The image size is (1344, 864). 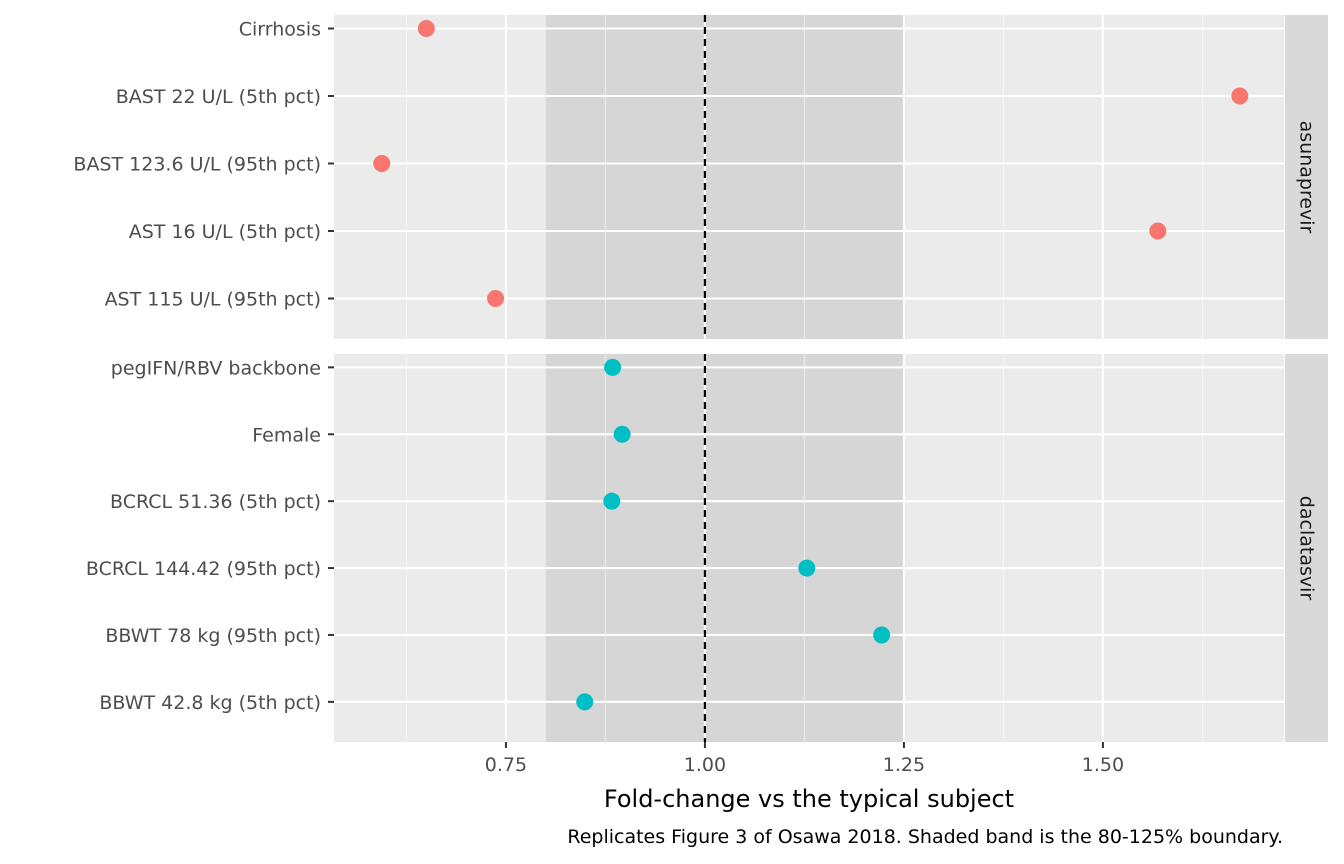 What do you see at coordinates (213, 636) in the screenshot?
I see `y-tick-label: BBWT 78 kg (95th pct)` at bounding box center [213, 636].